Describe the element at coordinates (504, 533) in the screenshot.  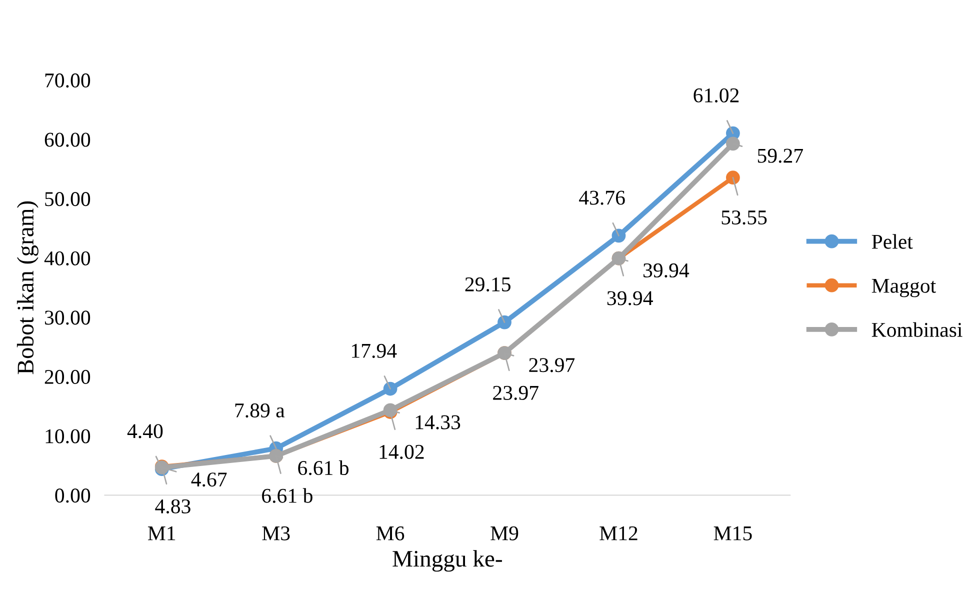
I see `x-tick-label: M9` at that location.